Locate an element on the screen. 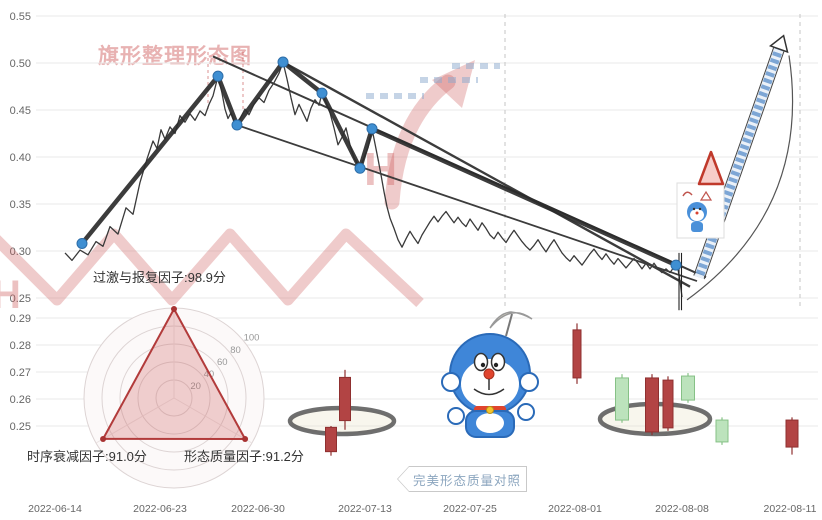 Image resolution: width=822 pixels, height=520 pixels. watermark-arrow-head is located at coordinates (453, 84).